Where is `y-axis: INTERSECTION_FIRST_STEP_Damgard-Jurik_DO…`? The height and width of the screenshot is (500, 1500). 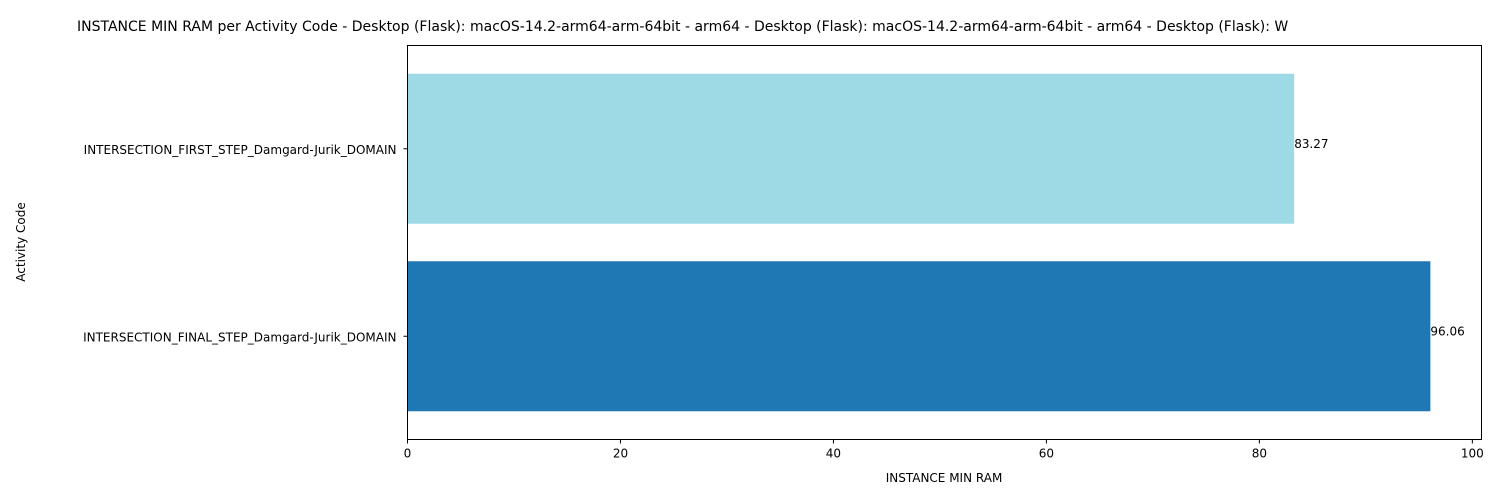 y-axis: INTERSECTION_FIRST_STEP_Damgard-Jurik_DO… is located at coordinates (245, 243).